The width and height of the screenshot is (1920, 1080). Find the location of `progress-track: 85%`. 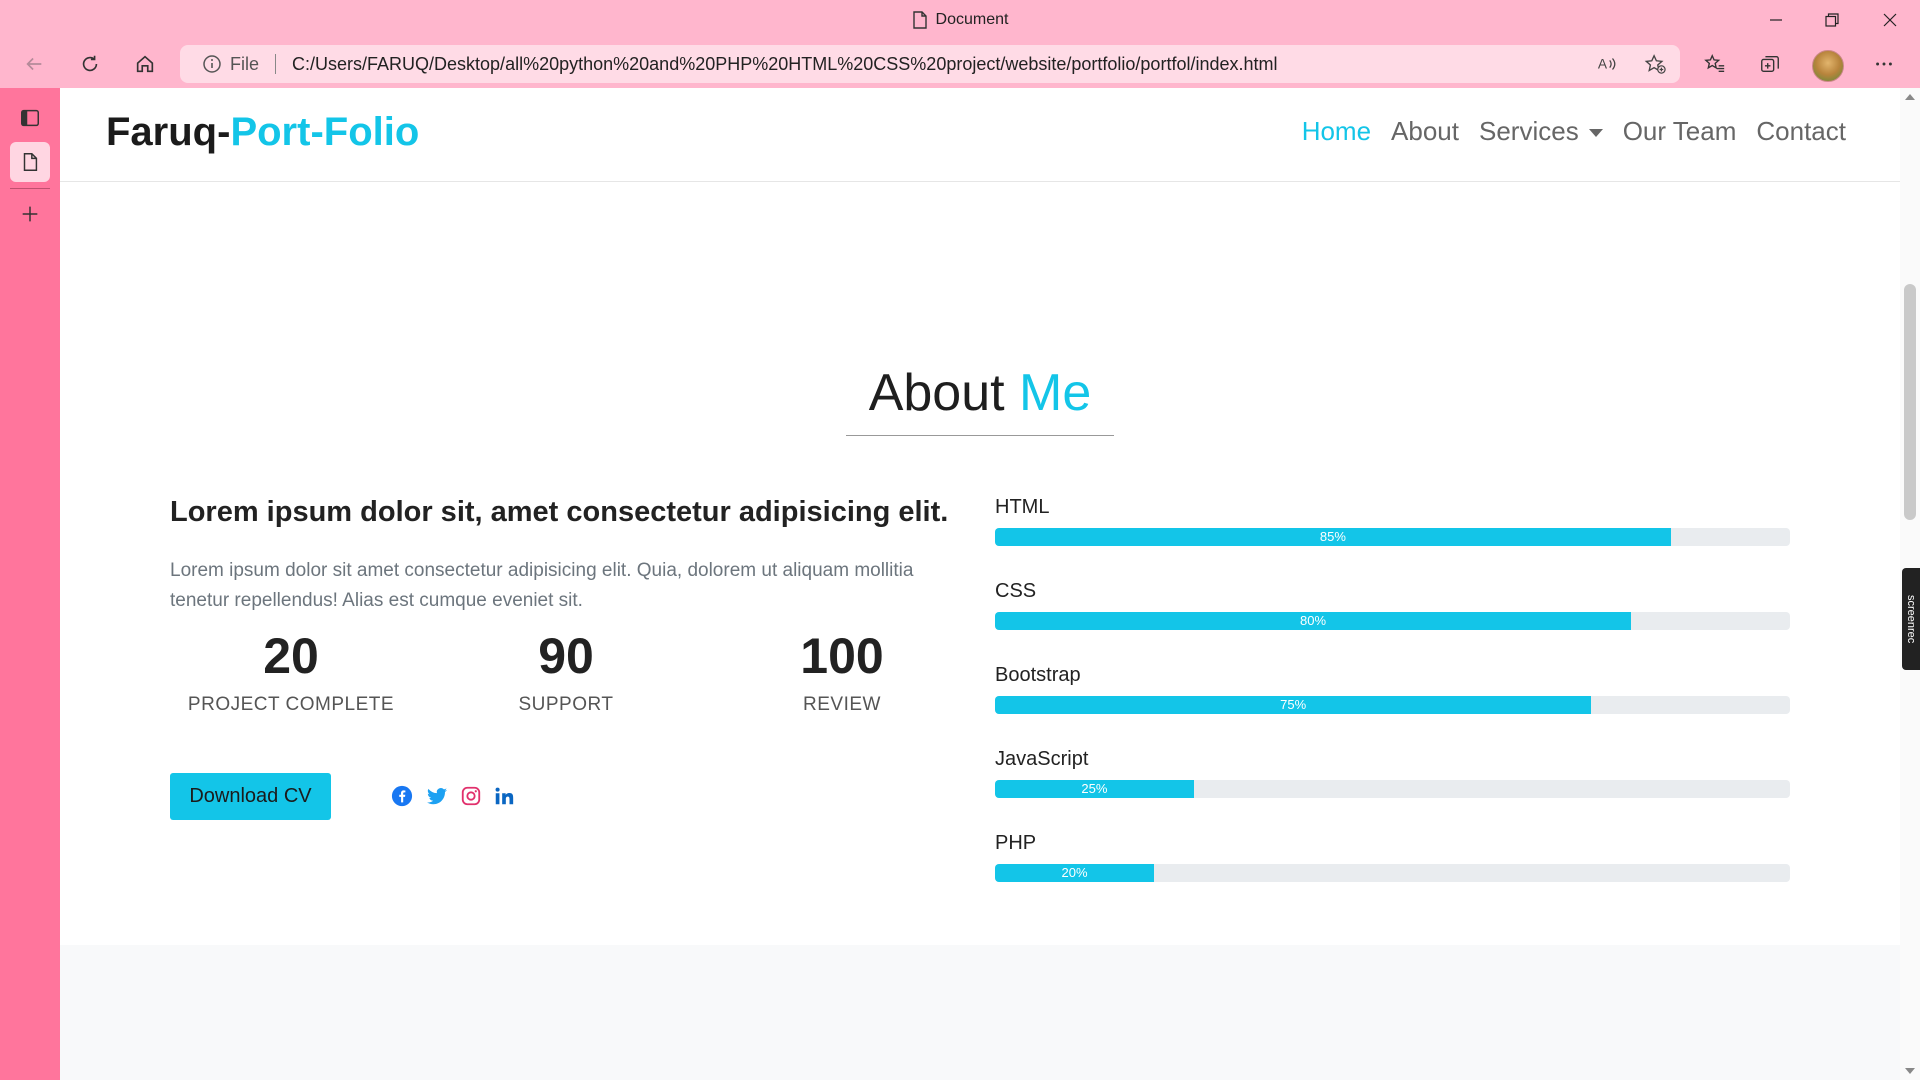

progress-track: 85% is located at coordinates (1392, 537).